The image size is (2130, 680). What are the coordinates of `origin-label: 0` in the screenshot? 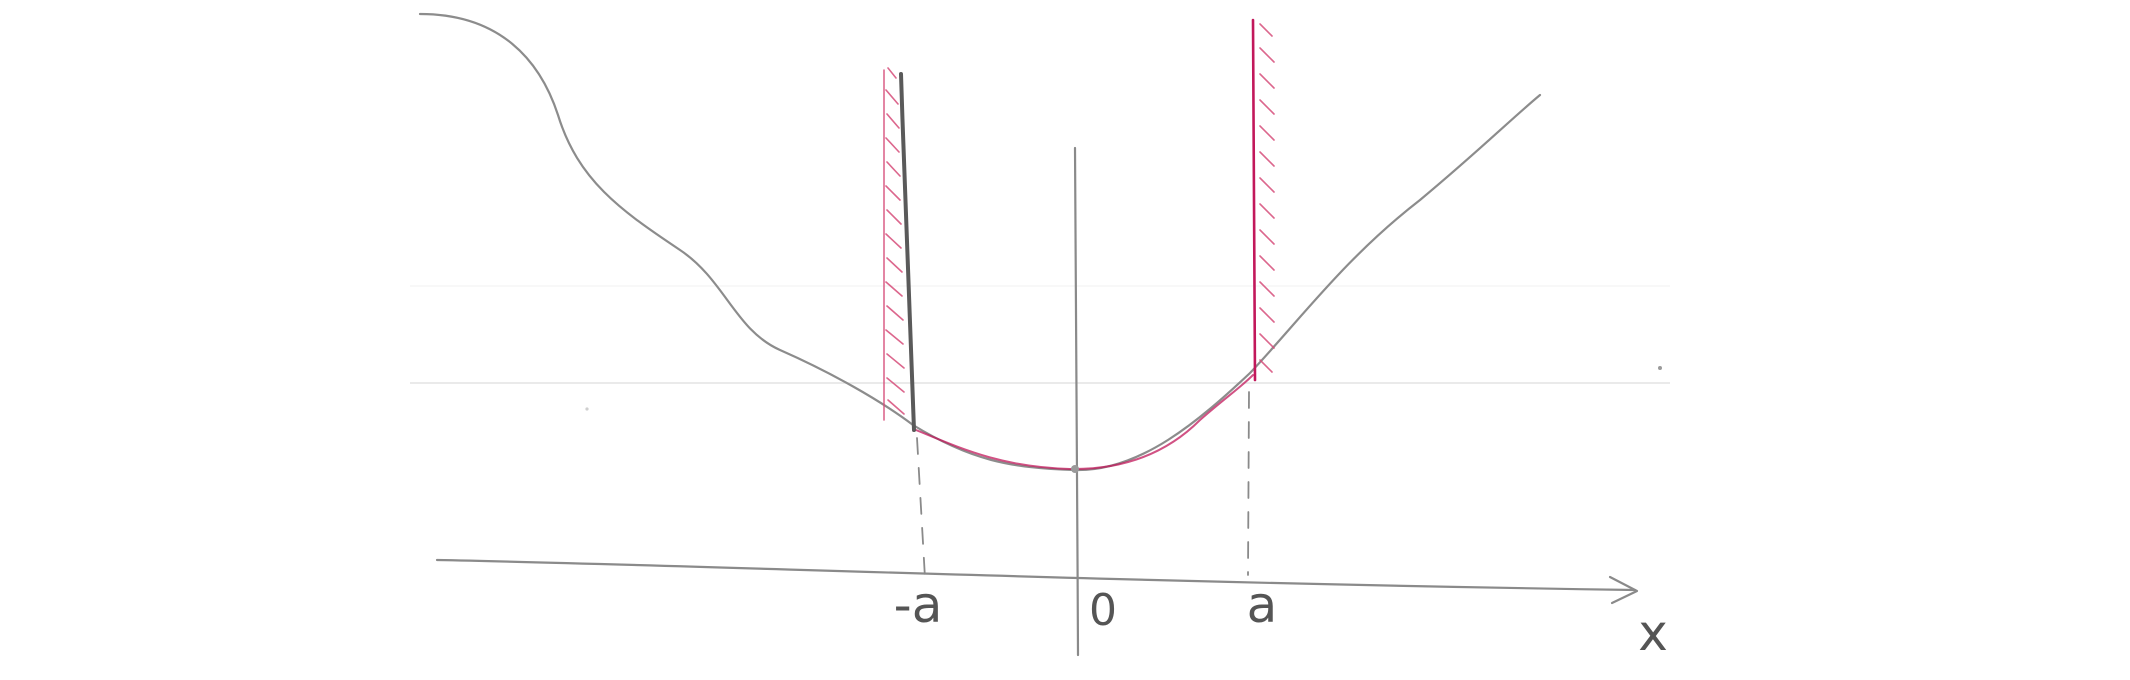 It's located at (1103, 610).